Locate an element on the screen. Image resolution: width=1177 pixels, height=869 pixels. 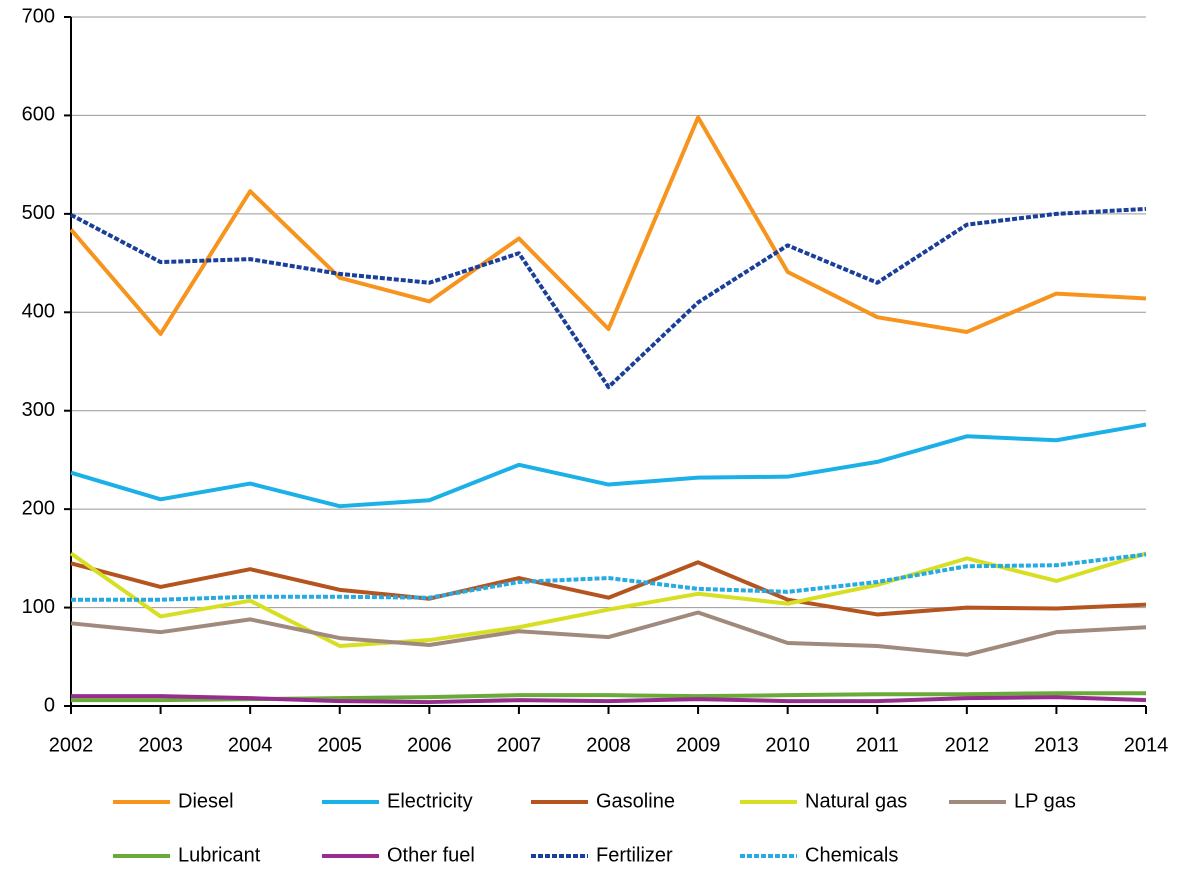
x-tick-label: 2012 is located at coordinates (967, 745).